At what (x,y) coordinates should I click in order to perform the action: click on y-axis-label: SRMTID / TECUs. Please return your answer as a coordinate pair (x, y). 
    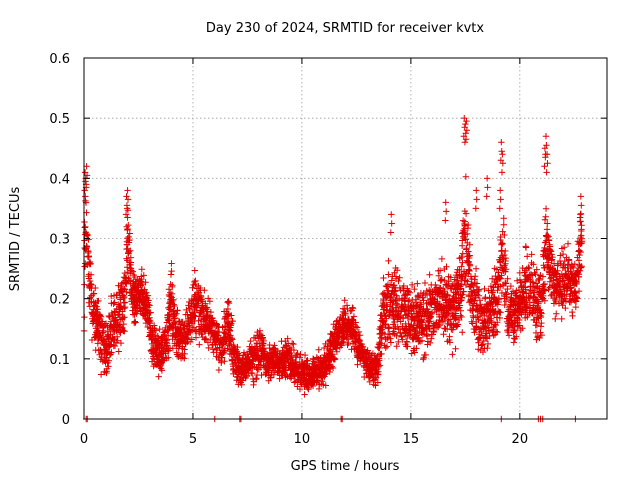
    Looking at the image, I should click on (15, 239).